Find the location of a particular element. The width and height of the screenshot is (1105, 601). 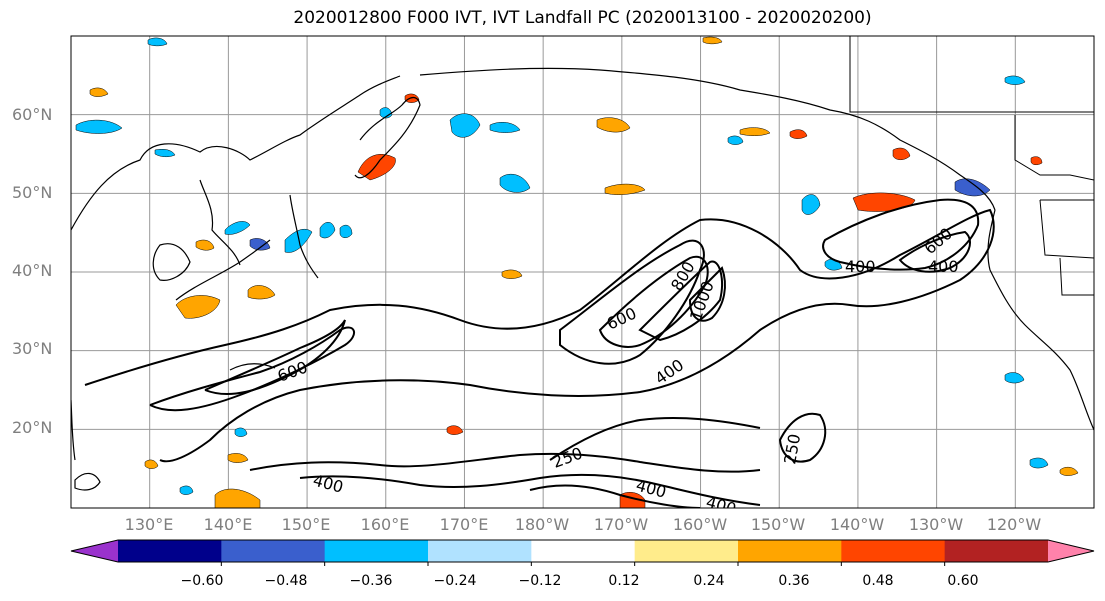

colorbar-tick-label: −0.24 is located at coordinates (455, 581).